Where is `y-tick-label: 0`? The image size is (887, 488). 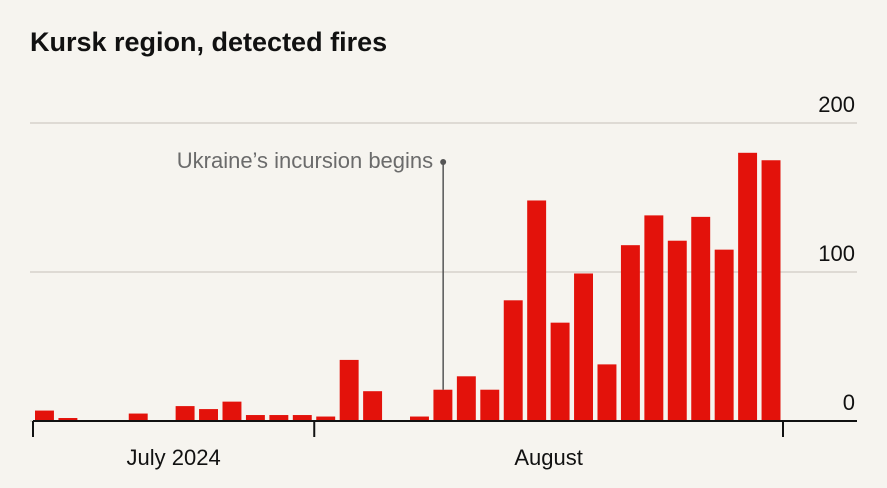 y-tick-label: 0 is located at coordinates (849, 402).